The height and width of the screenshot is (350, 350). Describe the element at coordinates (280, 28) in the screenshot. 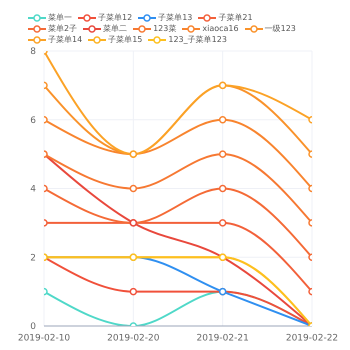

I see `legend-label: 一级123` at that location.